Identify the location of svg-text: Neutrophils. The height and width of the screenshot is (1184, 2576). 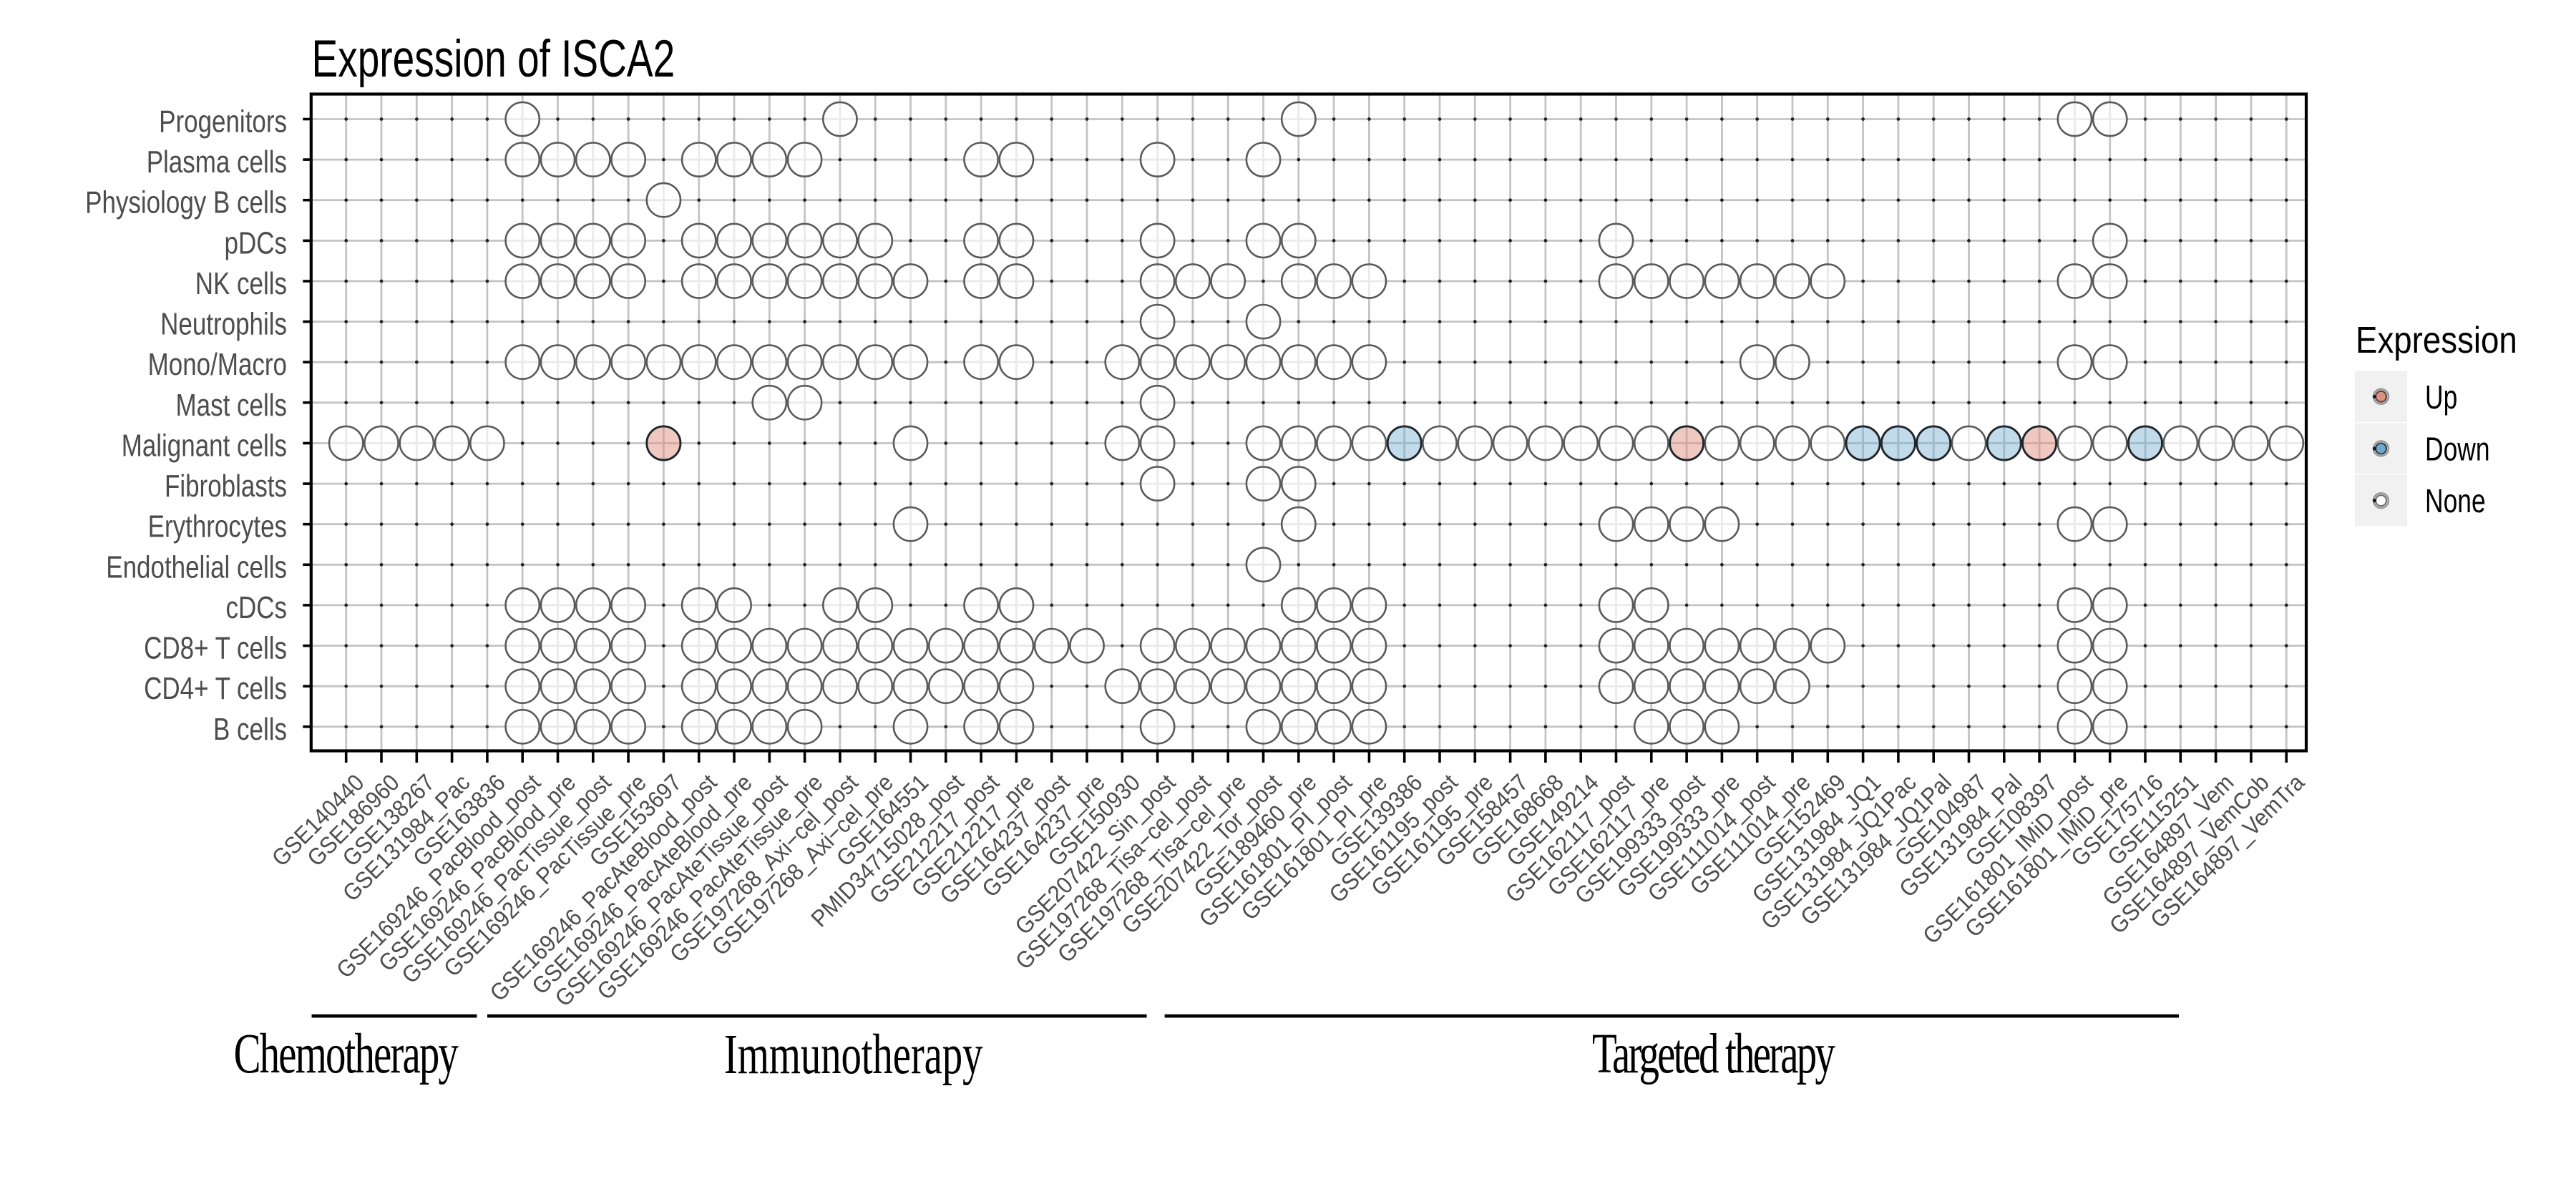
(223, 324).